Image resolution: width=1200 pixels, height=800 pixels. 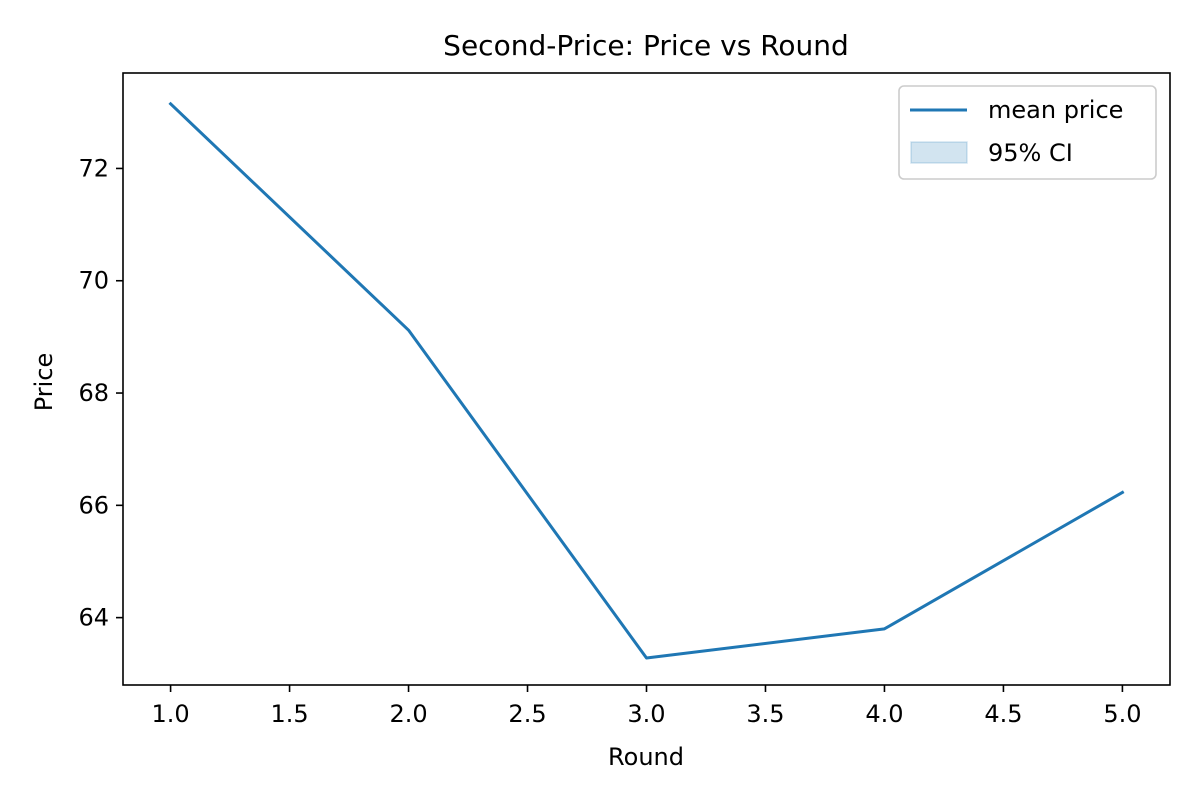 What do you see at coordinates (1003, 714) in the screenshot?
I see `x-tick-label: 4.5` at bounding box center [1003, 714].